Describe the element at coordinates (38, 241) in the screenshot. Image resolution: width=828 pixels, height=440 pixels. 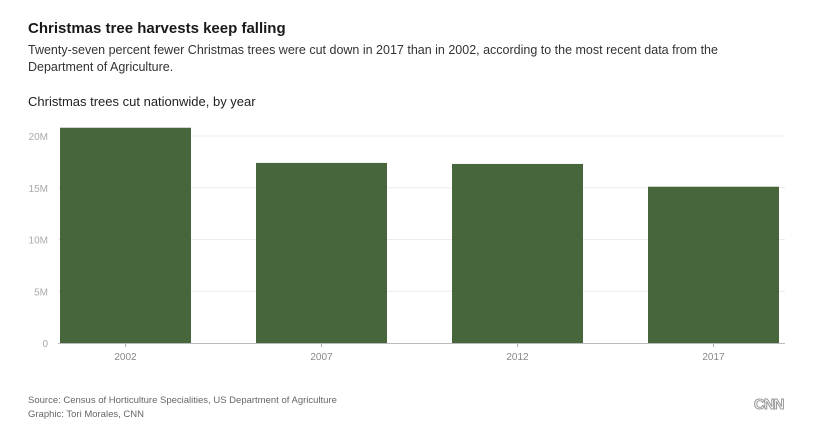
I see `y-tick-label: 10M` at that location.